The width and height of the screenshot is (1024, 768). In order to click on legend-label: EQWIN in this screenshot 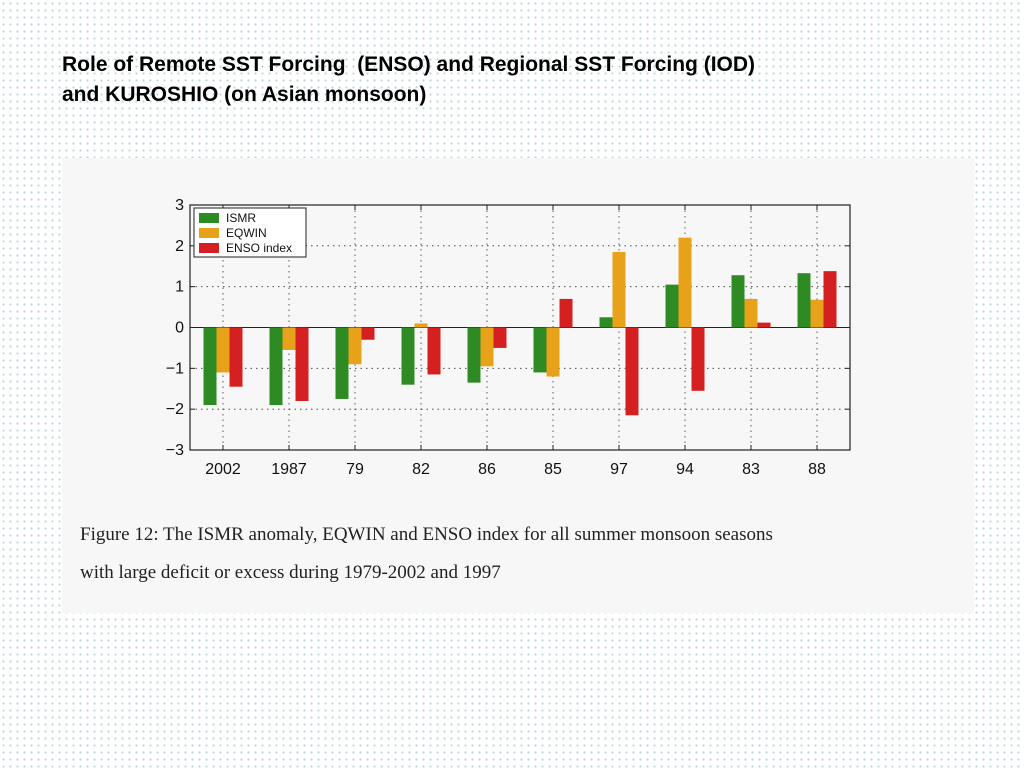, I will do `click(246, 233)`.